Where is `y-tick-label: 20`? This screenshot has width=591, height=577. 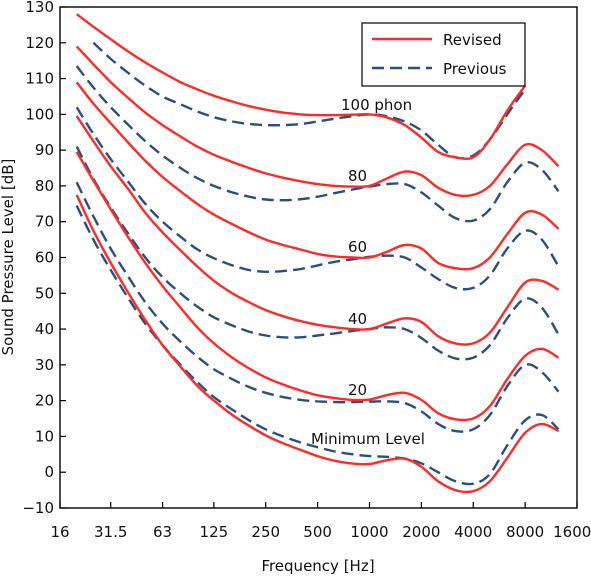 y-tick-label: 20 is located at coordinates (44, 401).